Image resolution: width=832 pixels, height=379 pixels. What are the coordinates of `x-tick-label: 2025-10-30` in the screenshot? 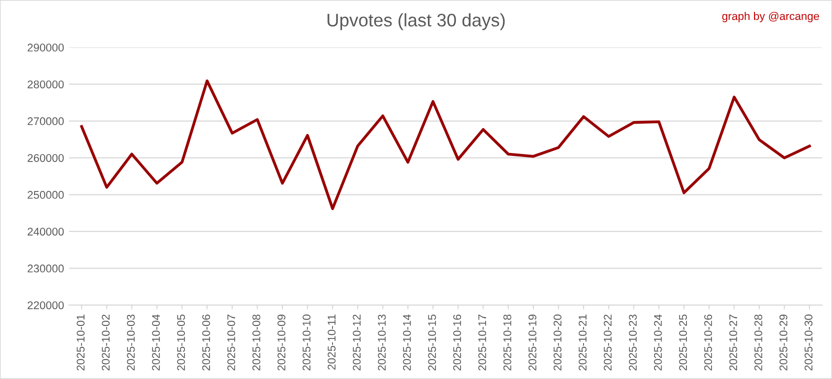 It's located at (808, 342).